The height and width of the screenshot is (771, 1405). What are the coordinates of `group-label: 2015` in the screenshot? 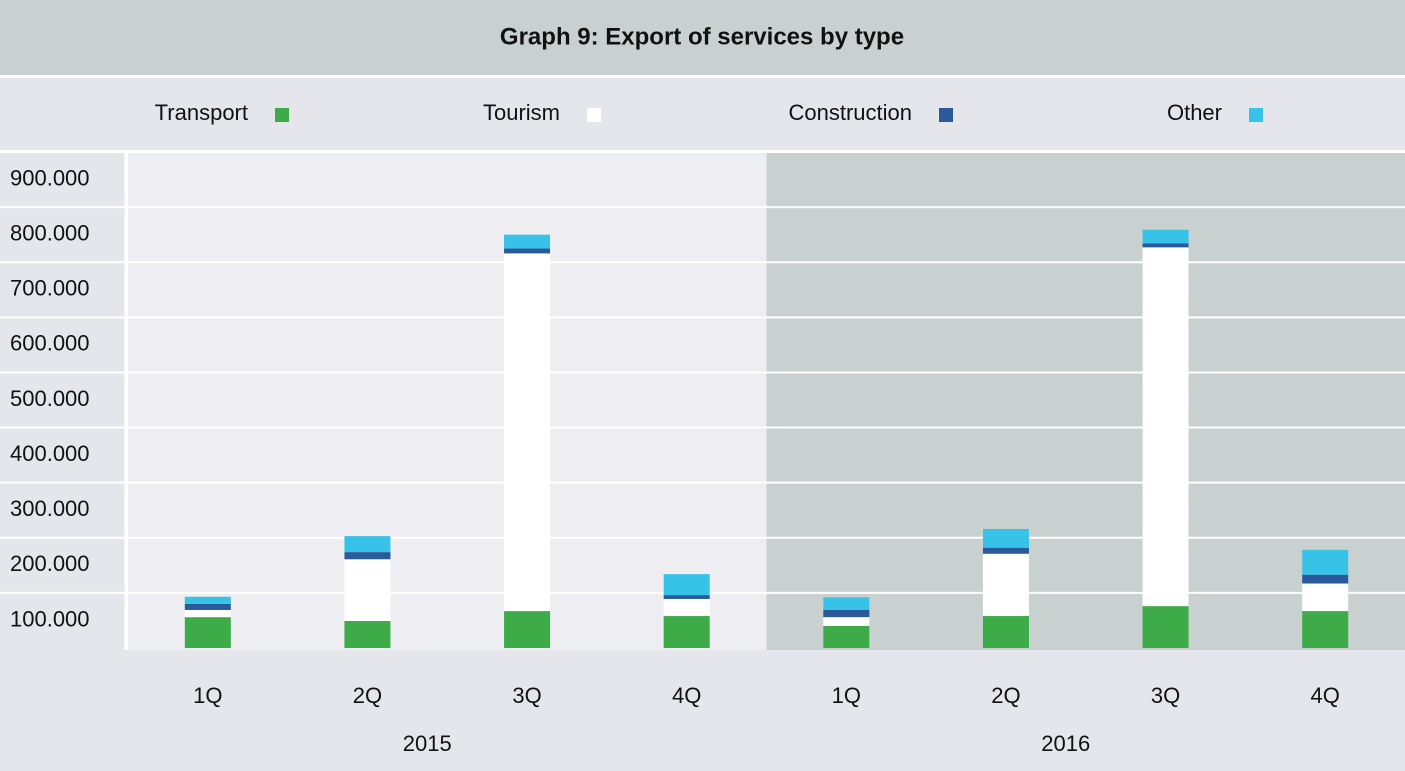 It's located at (427, 743).